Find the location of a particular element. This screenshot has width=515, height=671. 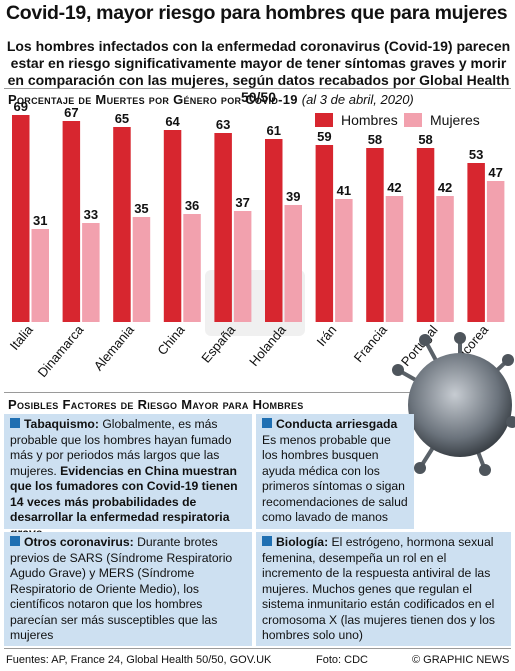

chart-date-note: (al 3 de abril, 2020) is located at coordinates (357, 99).